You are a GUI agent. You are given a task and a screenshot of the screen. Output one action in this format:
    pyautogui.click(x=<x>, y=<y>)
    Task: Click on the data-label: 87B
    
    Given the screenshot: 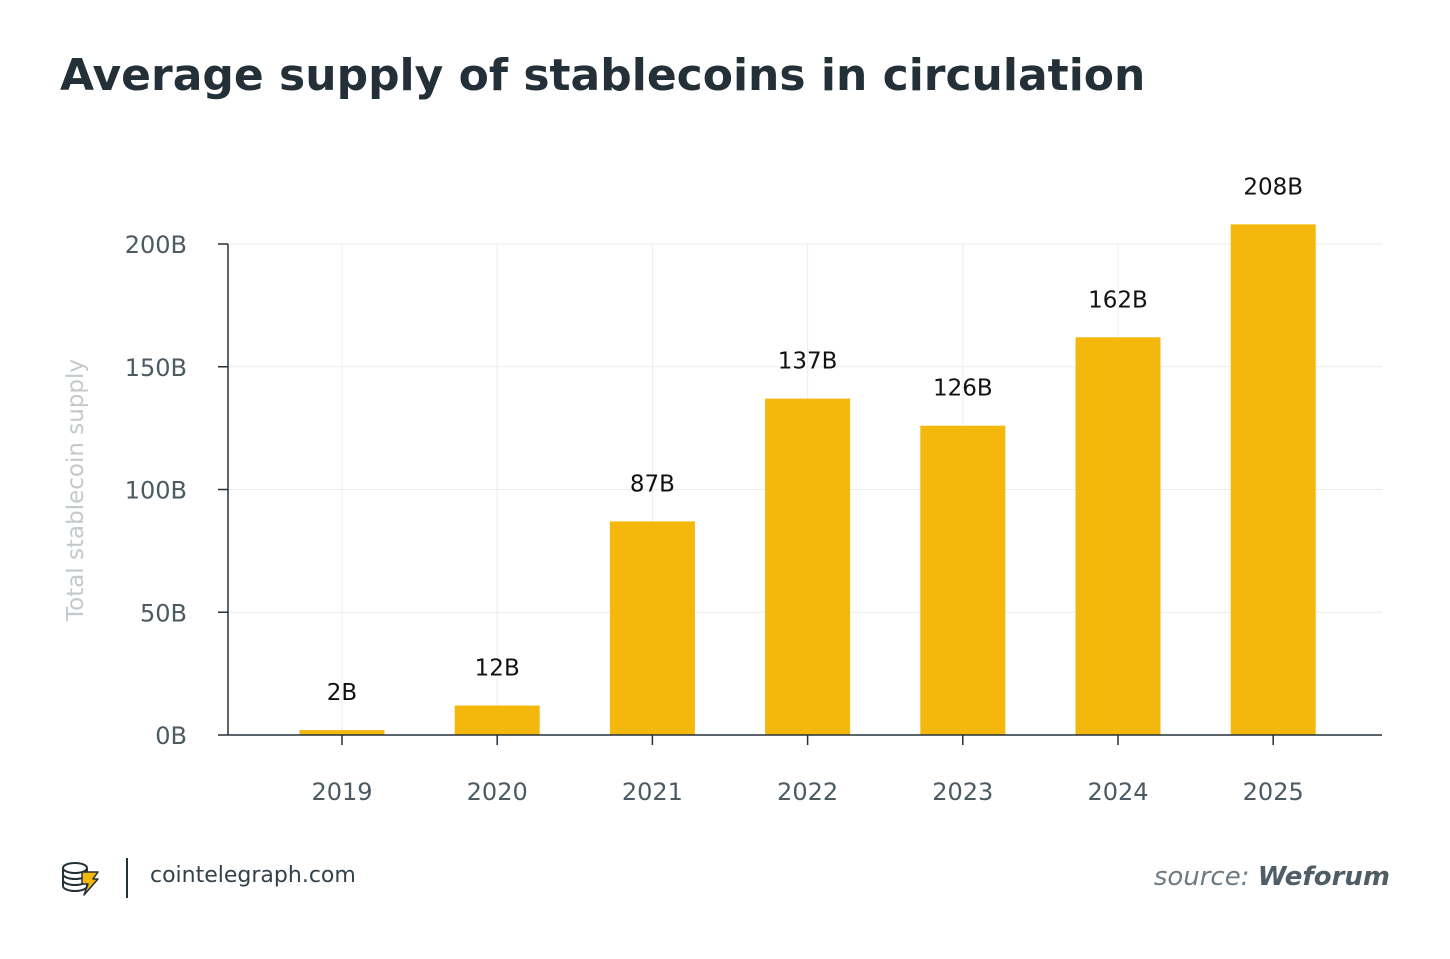 What is the action you would take?
    pyautogui.click(x=652, y=484)
    